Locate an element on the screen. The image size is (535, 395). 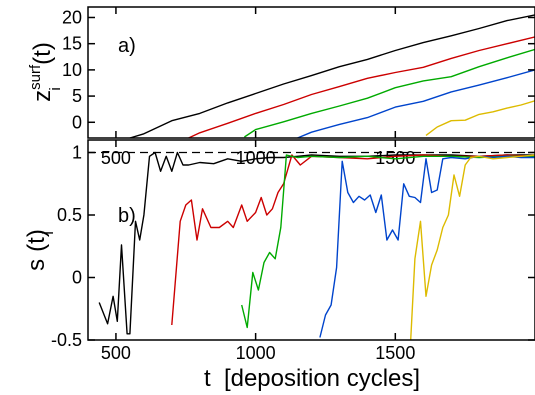
panel-a-x-tick-label: 500 is located at coordinates (116, 158).